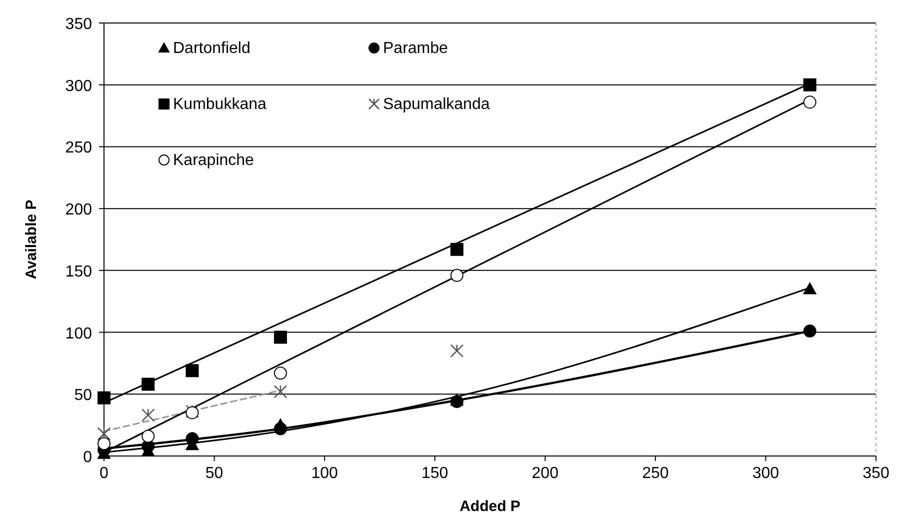  What do you see at coordinates (219, 104) in the screenshot?
I see `legend-label: Kumbukkana` at bounding box center [219, 104].